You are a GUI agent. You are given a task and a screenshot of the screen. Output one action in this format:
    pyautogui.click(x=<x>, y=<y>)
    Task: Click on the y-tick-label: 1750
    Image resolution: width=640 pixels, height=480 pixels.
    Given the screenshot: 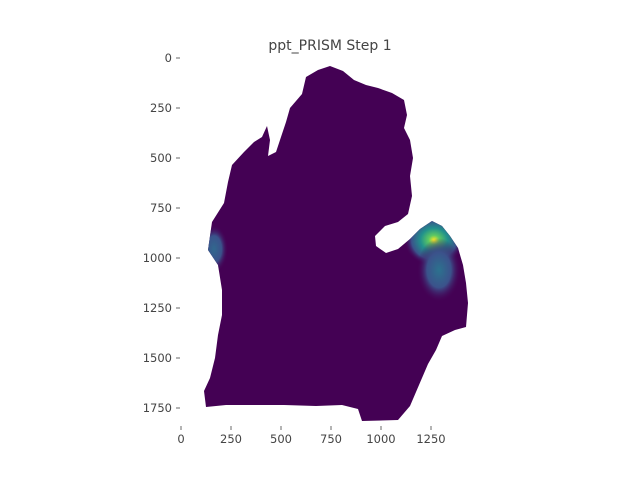 What is the action you would take?
    pyautogui.click(x=157, y=408)
    